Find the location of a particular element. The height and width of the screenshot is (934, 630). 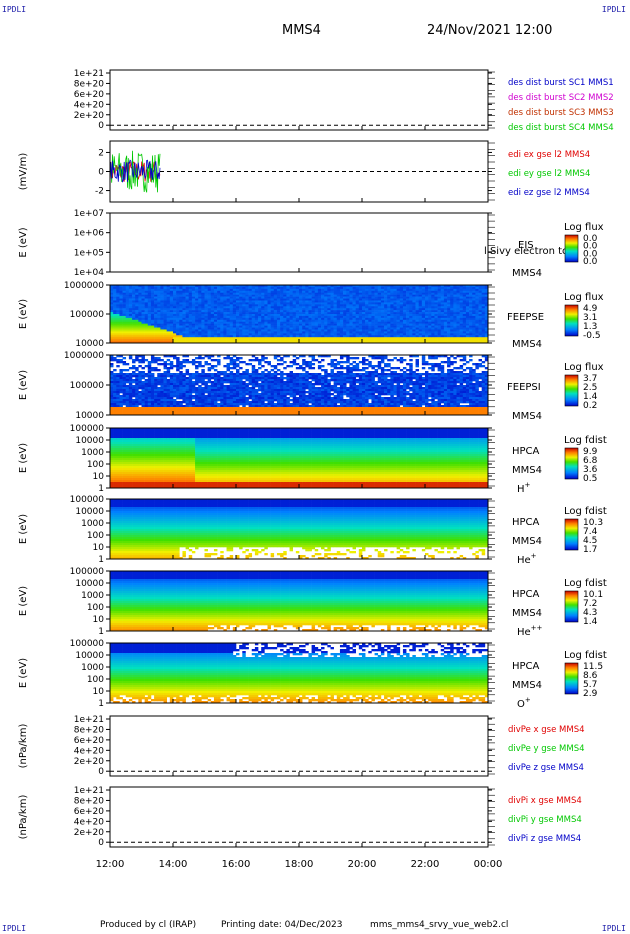

colorbar is located at coordinates (571, 248).